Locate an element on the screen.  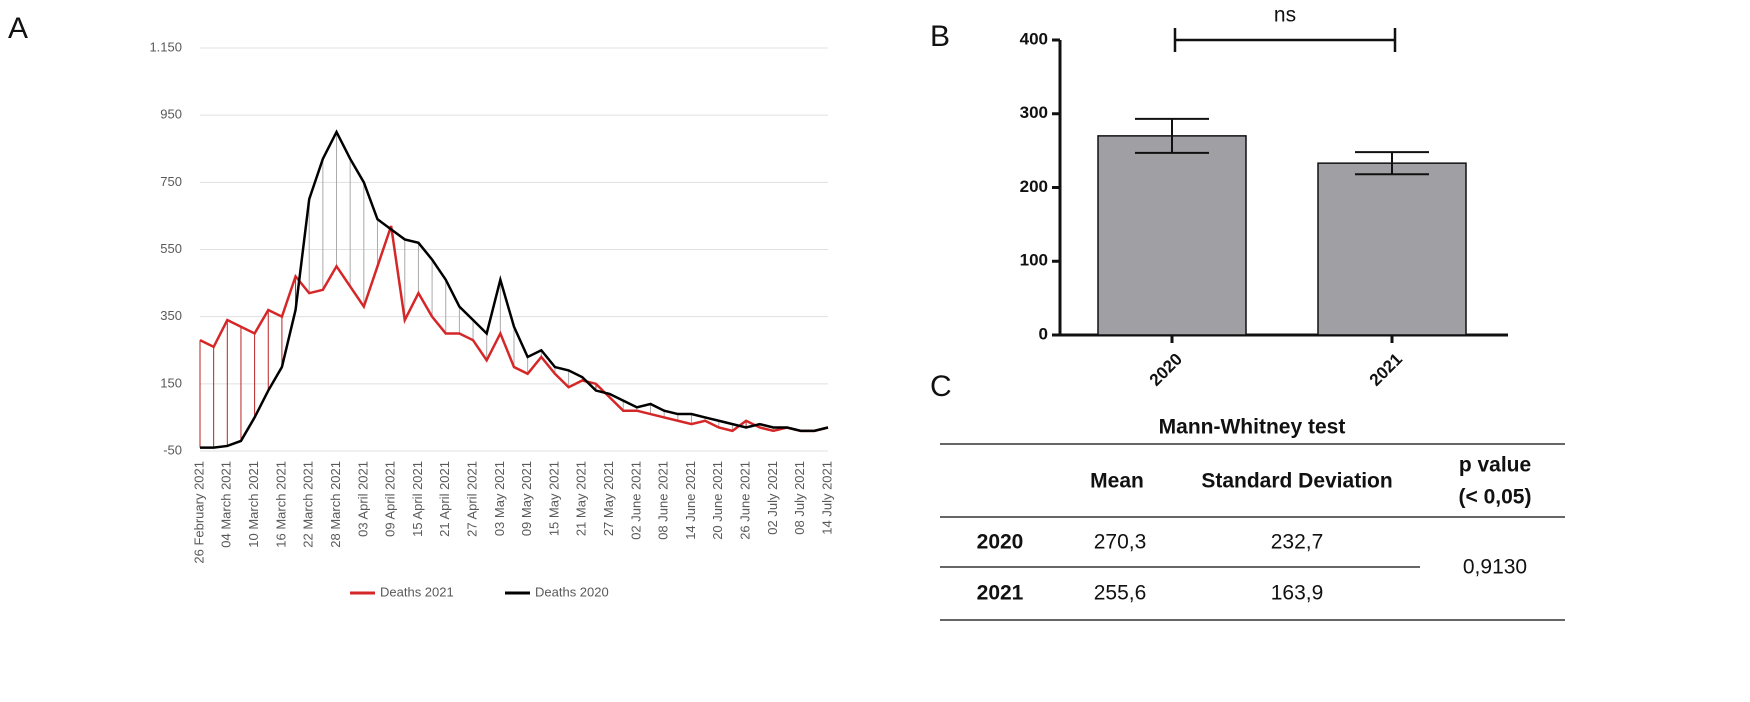
x-tick-label: 14 July 2021 is located at coordinates (826, 498).